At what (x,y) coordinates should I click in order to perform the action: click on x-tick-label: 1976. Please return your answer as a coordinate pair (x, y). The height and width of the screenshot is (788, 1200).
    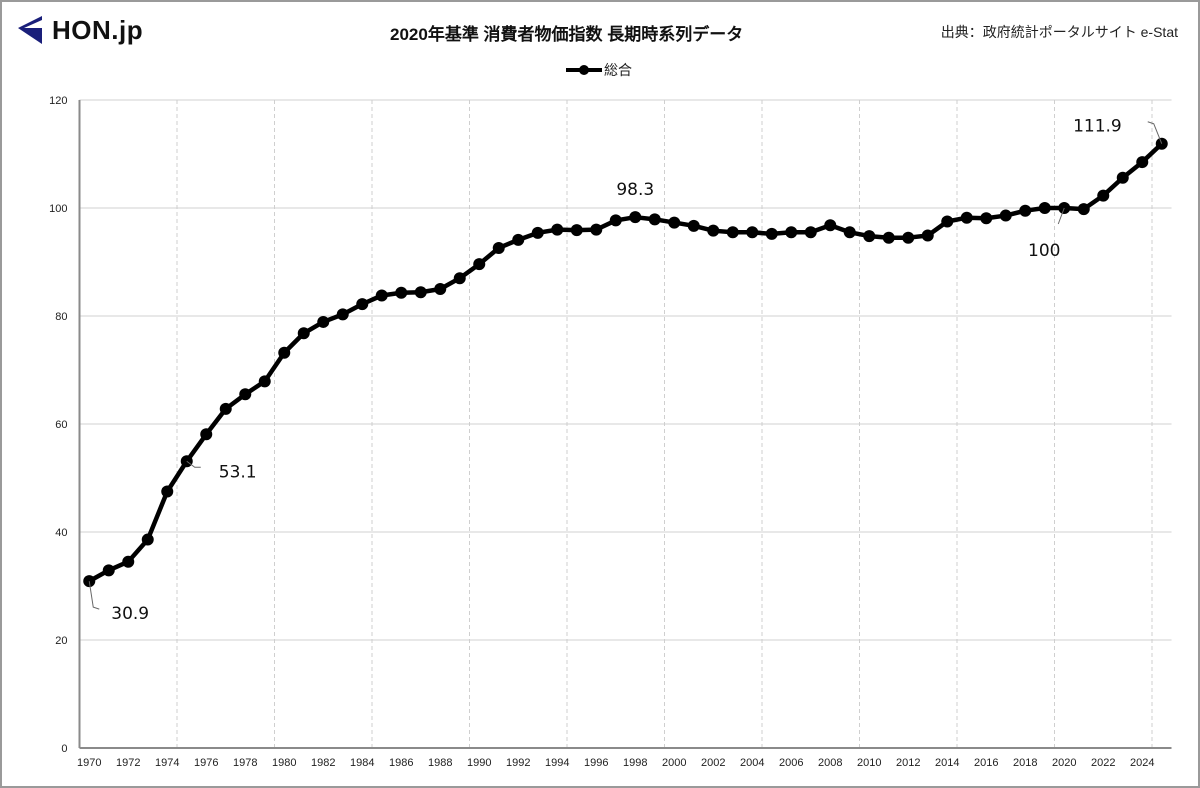
    Looking at the image, I should click on (206, 763).